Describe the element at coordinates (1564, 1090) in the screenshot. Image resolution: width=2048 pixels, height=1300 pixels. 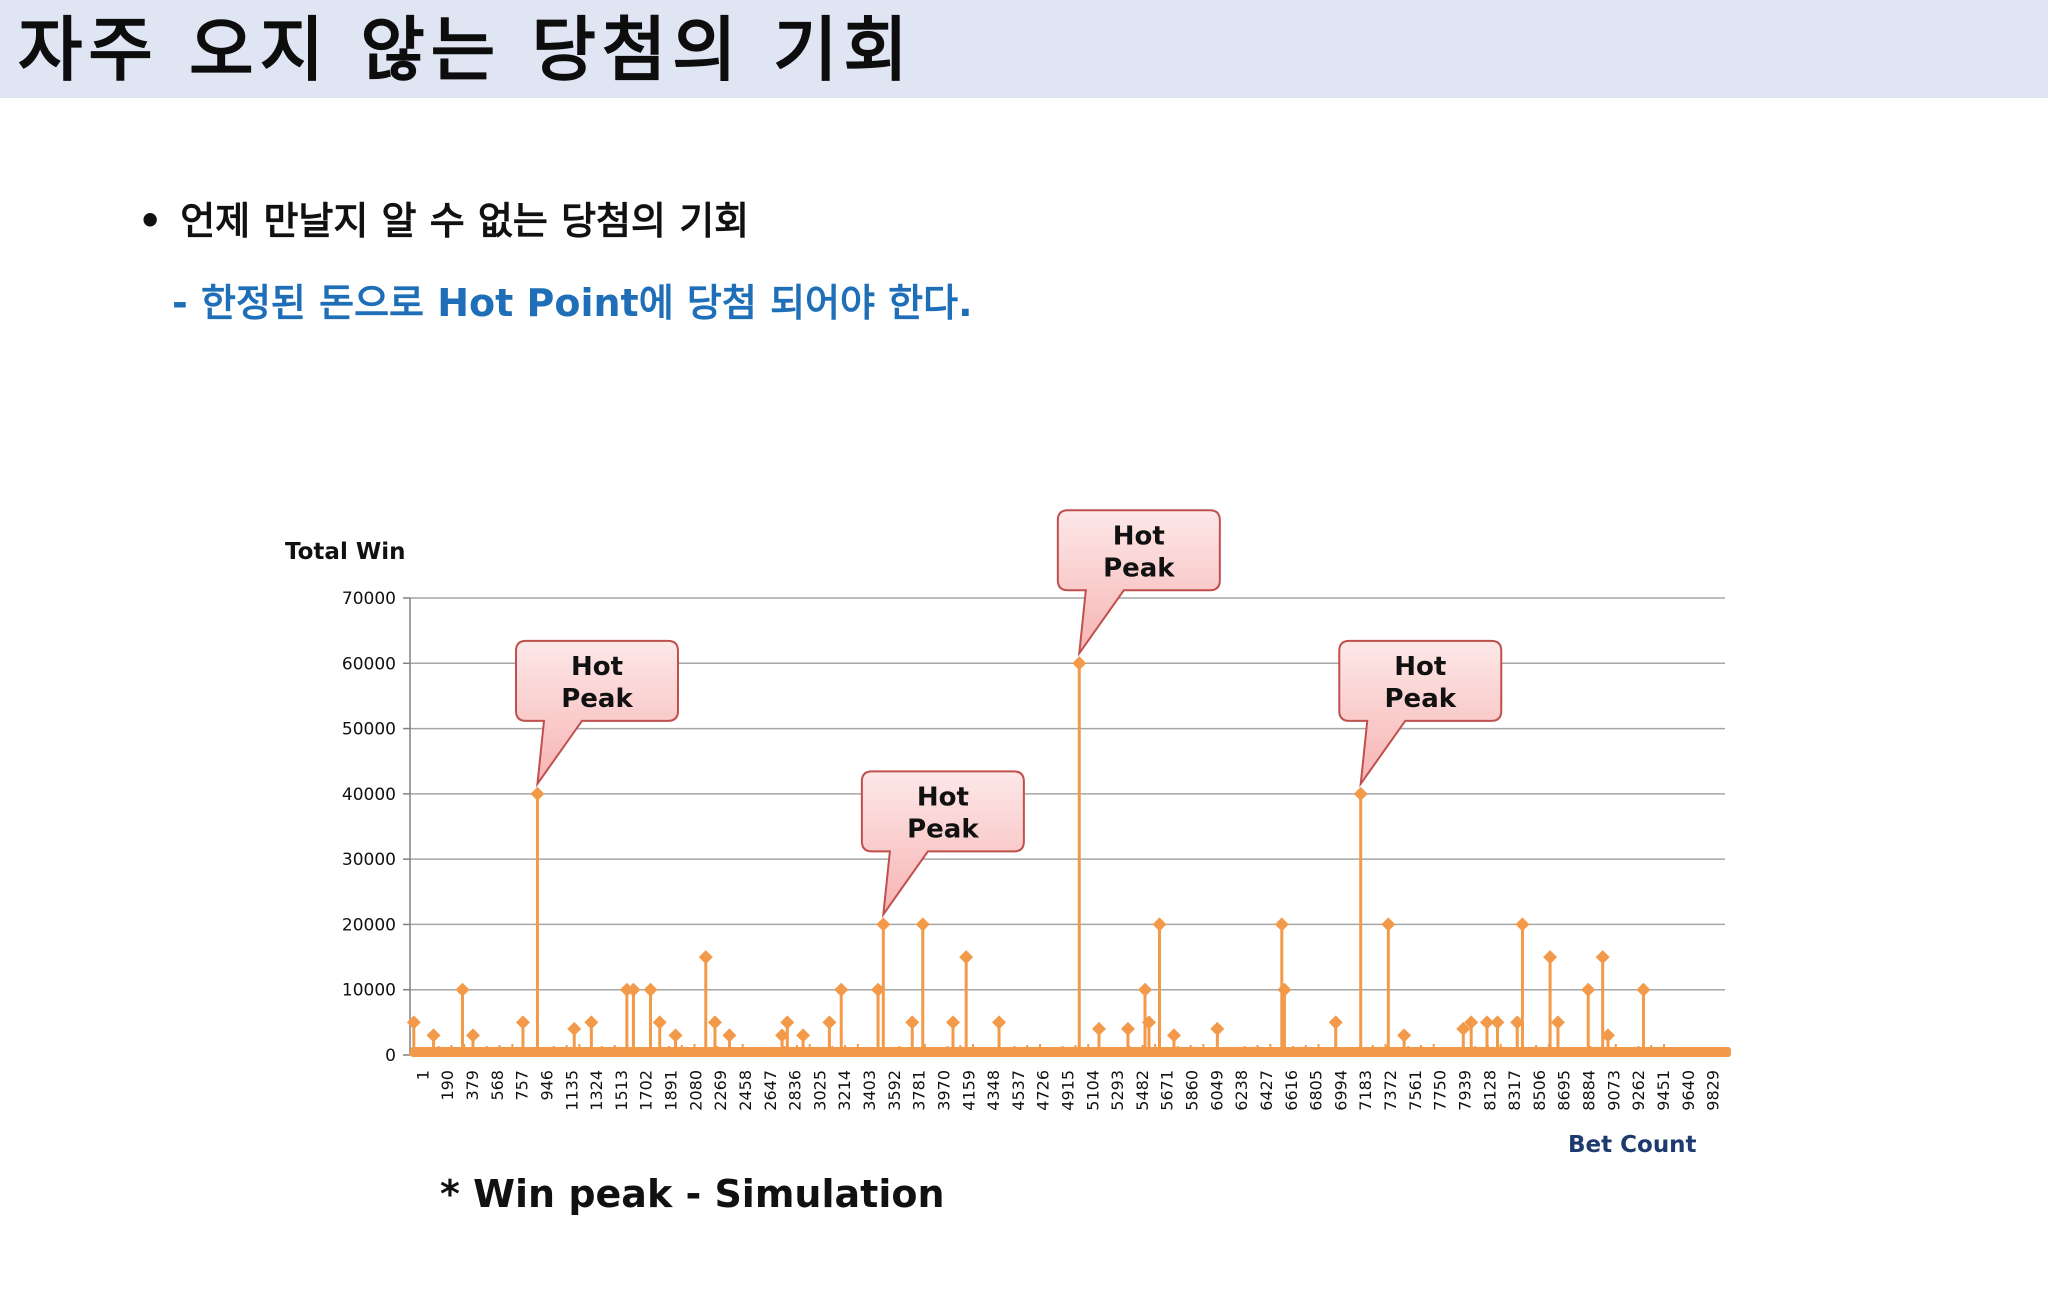
I see `x-tick-label: 8695` at that location.